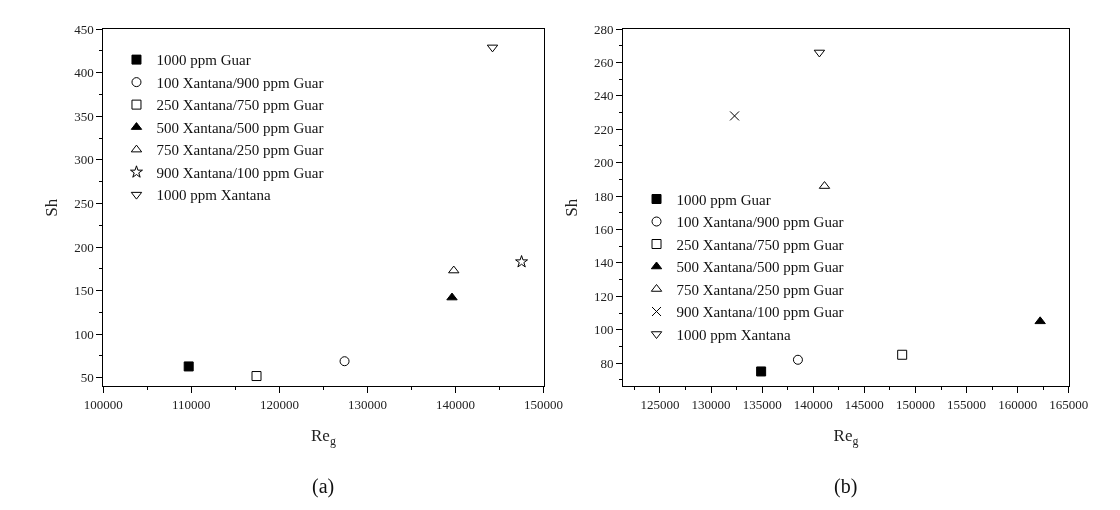 The image size is (1120, 510). I want to click on x-tick-label: 110000, so click(191, 405).